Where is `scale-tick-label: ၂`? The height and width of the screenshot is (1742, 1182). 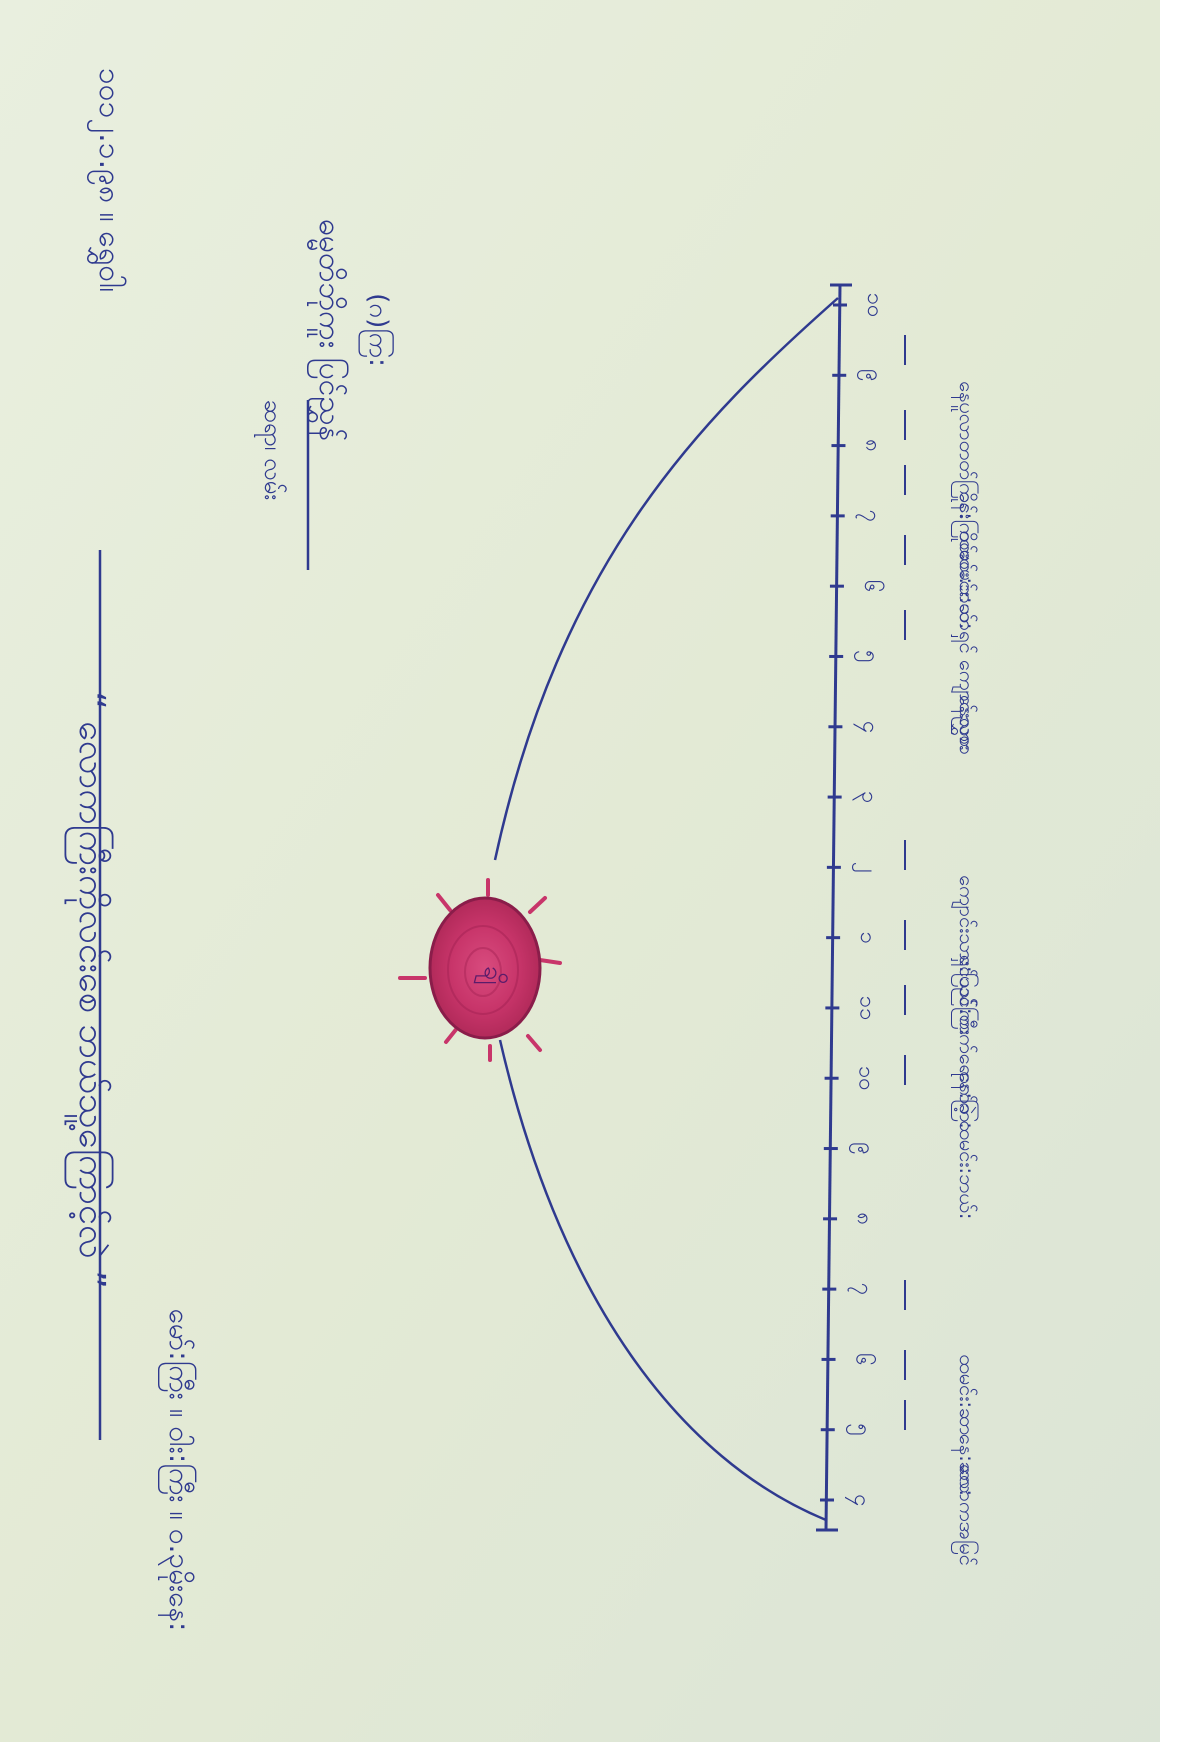
scale-tick-label: ၂ is located at coordinates (866, 867).